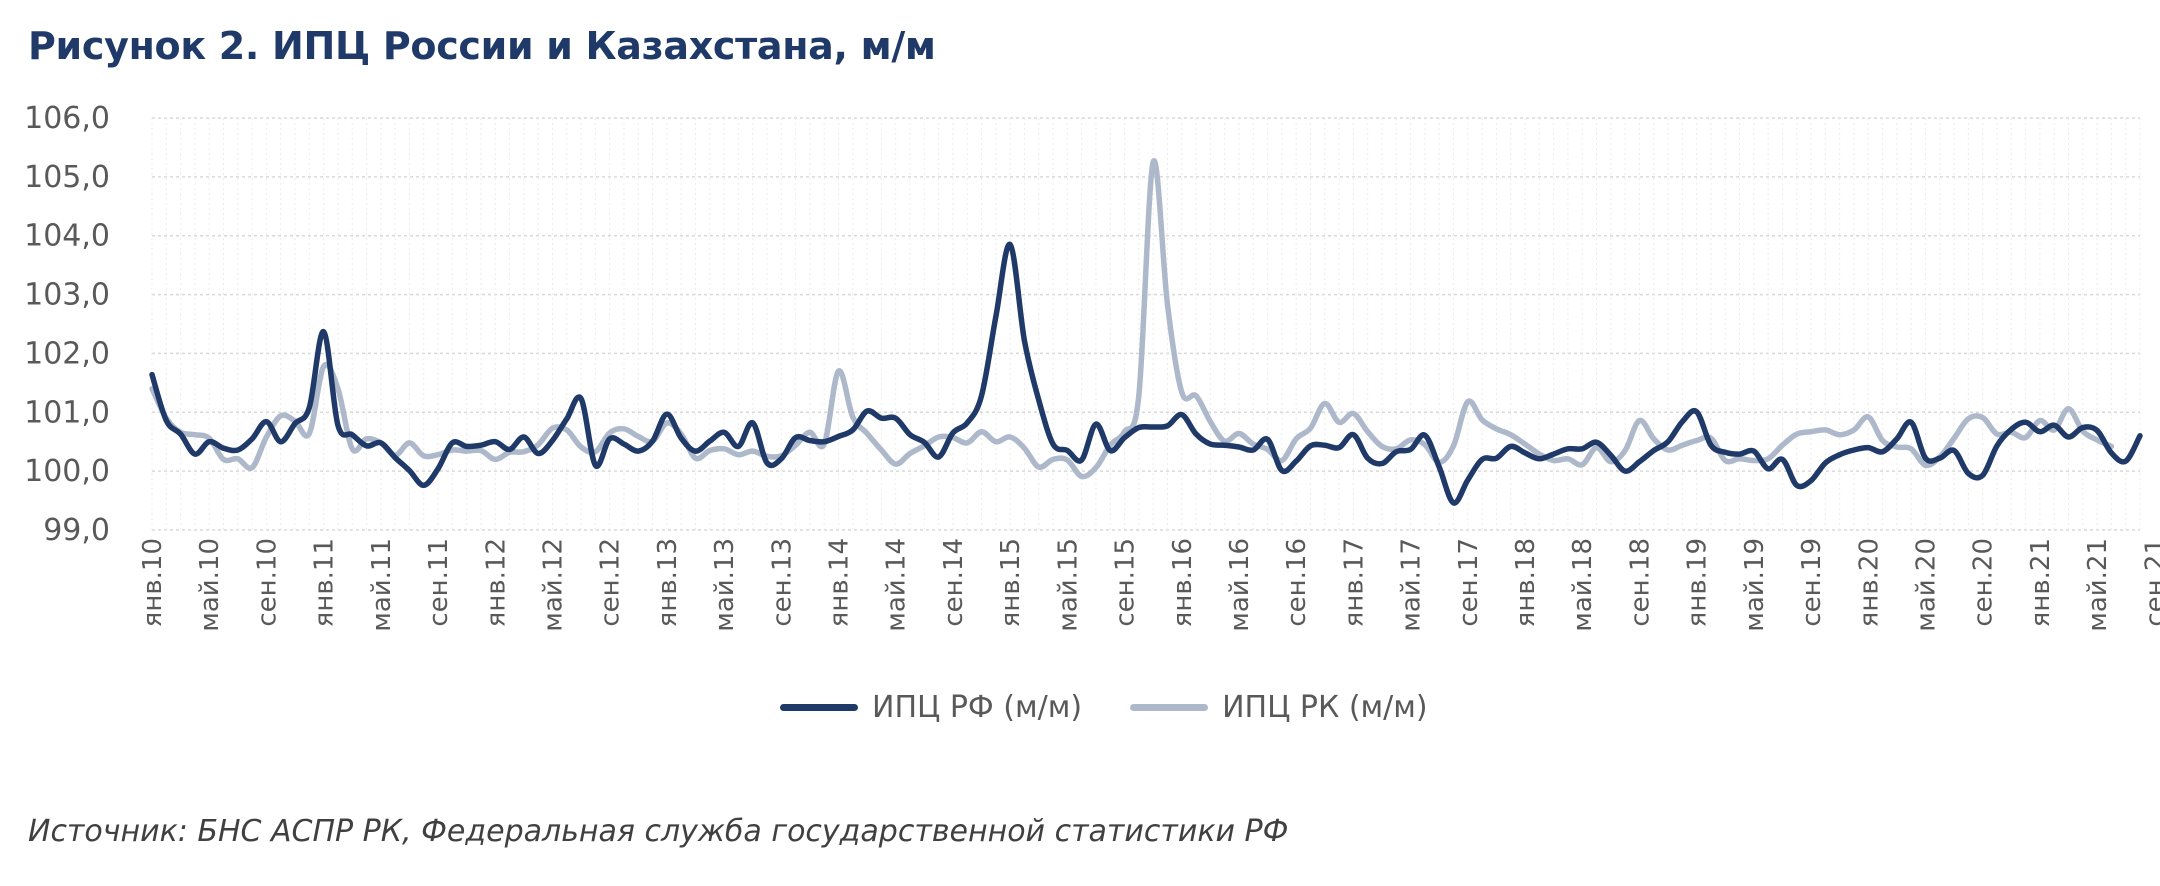 The width and height of the screenshot is (2160, 886). Describe the element at coordinates (382, 585) in the screenshot. I see `x-tick-label: май.11` at that location.